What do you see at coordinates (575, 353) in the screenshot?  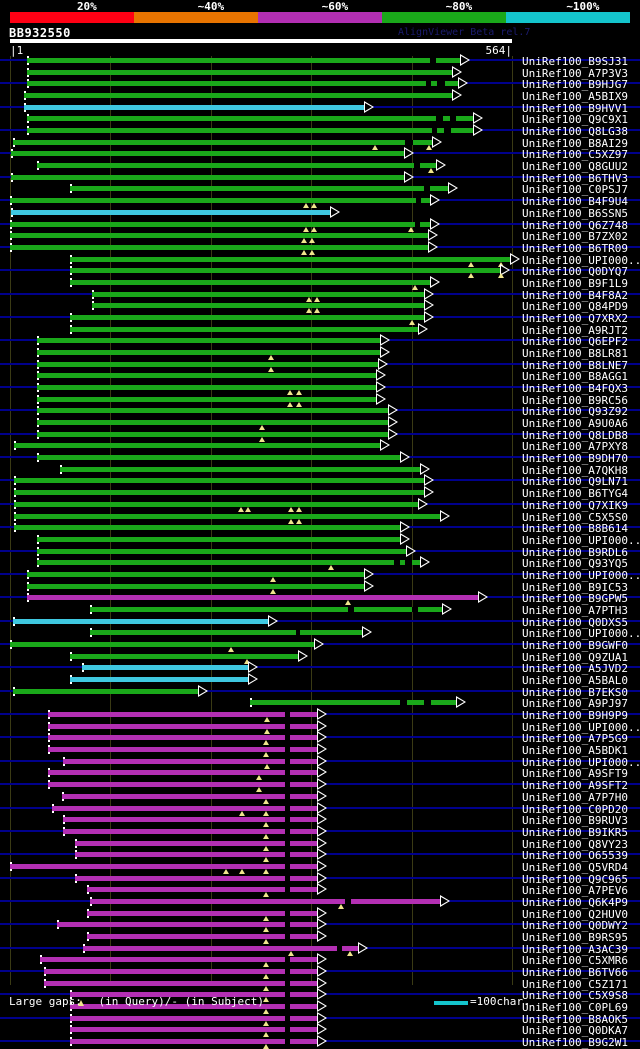 I see `hit-label: UniRef100_B8LR81` at bounding box center [575, 353].